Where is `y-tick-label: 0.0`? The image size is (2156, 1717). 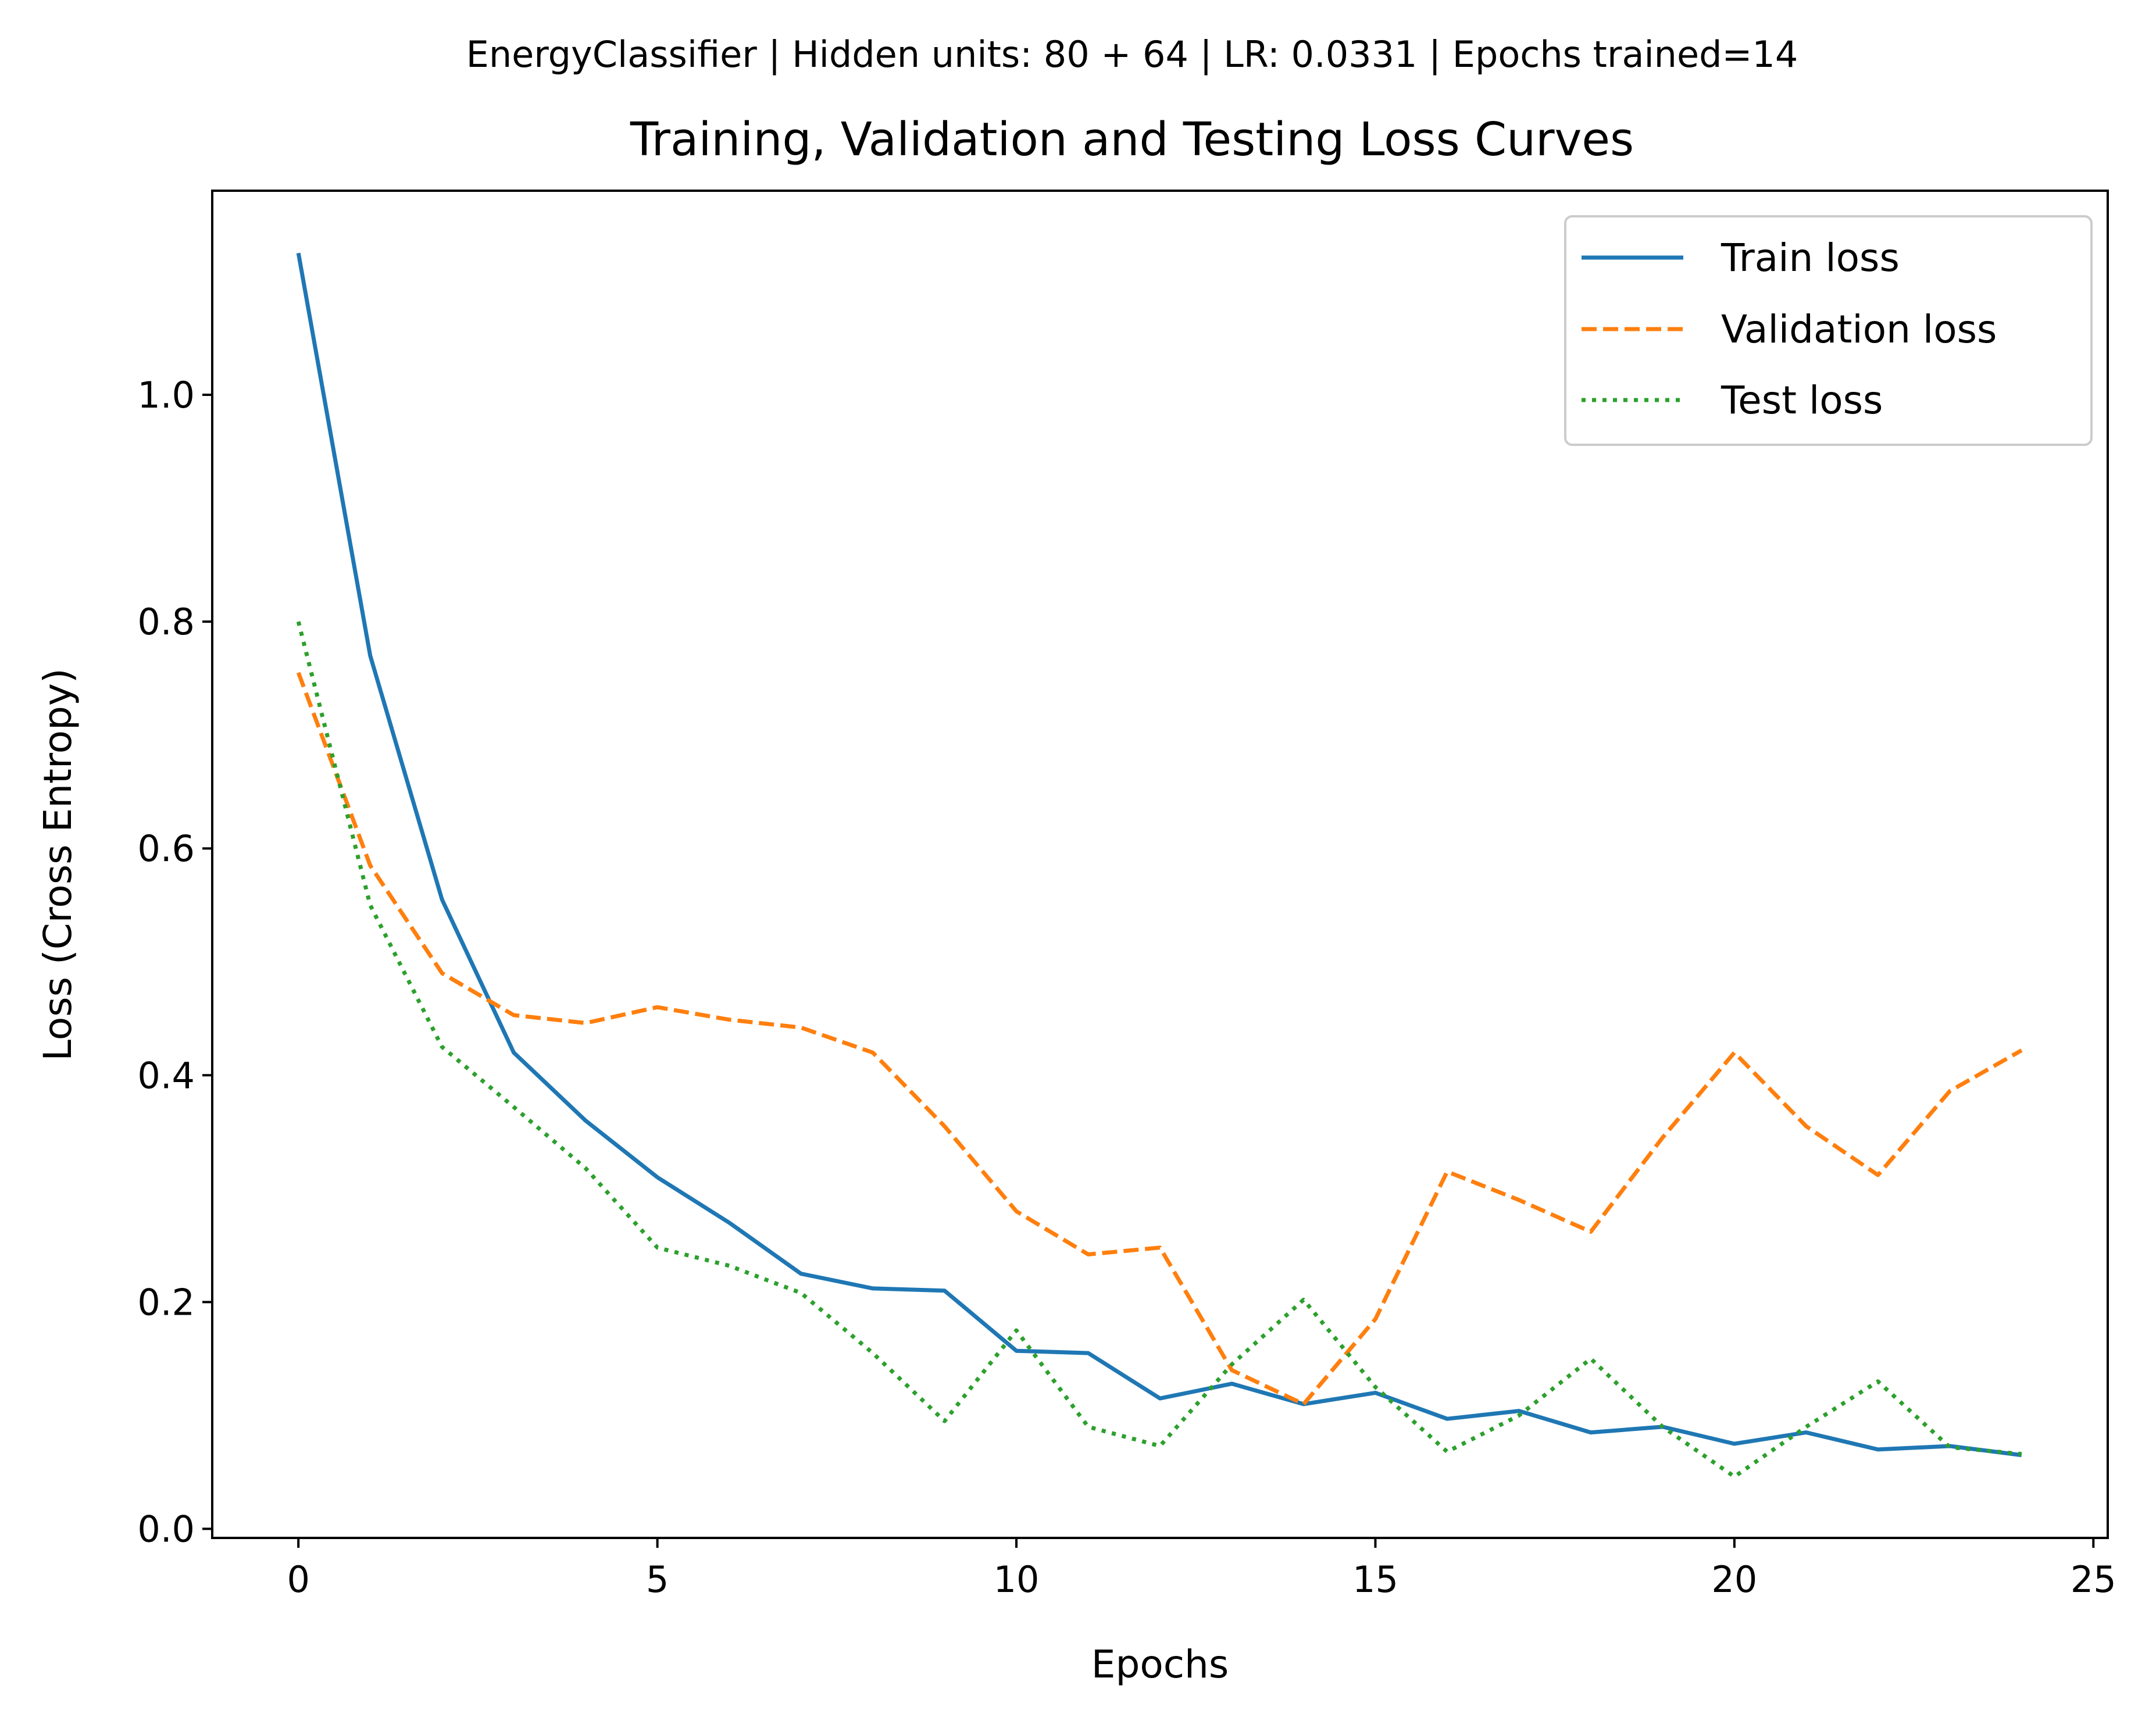
y-tick-label: 0.0 is located at coordinates (166, 1529).